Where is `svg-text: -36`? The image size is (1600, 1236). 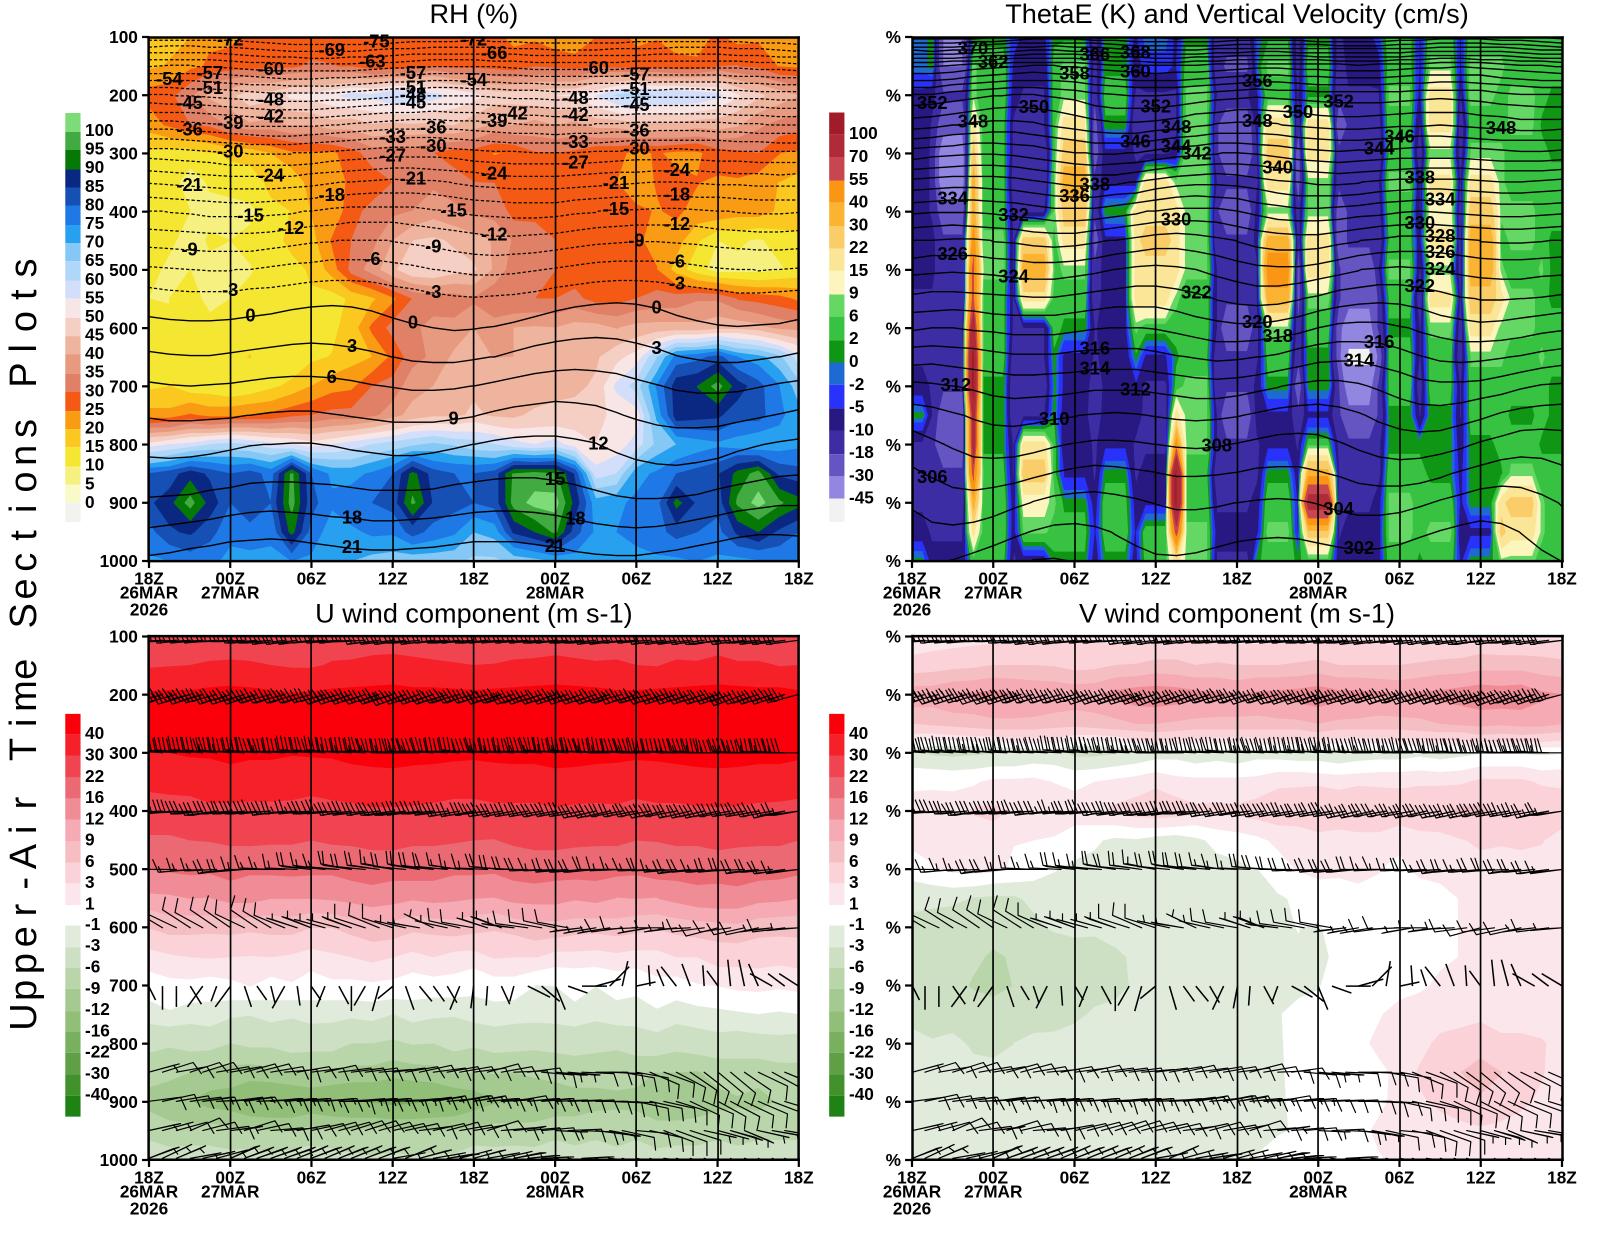
svg-text: -36 is located at coordinates (189, 129).